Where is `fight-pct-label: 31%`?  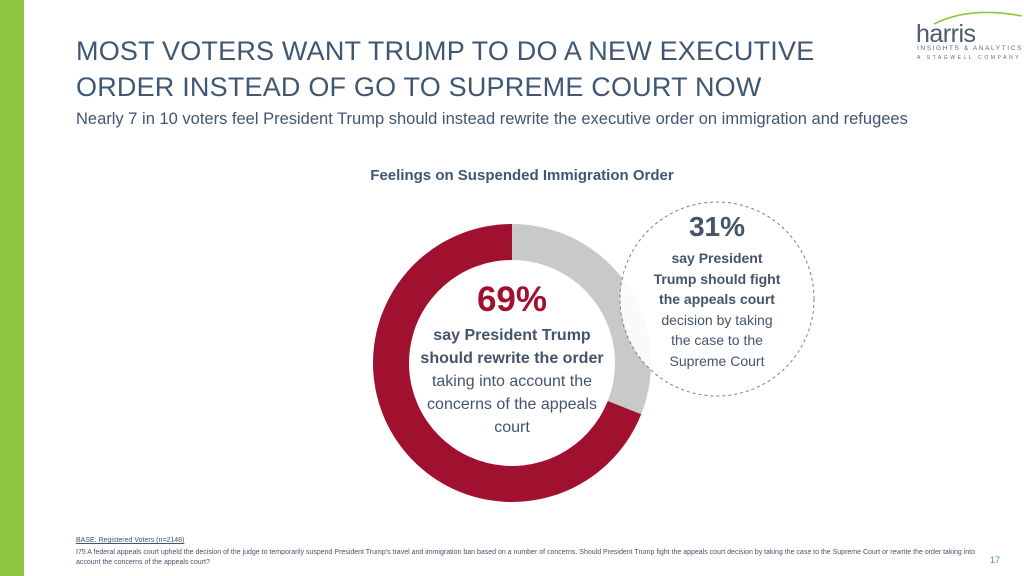
fight-pct-label: 31% is located at coordinates (717, 226).